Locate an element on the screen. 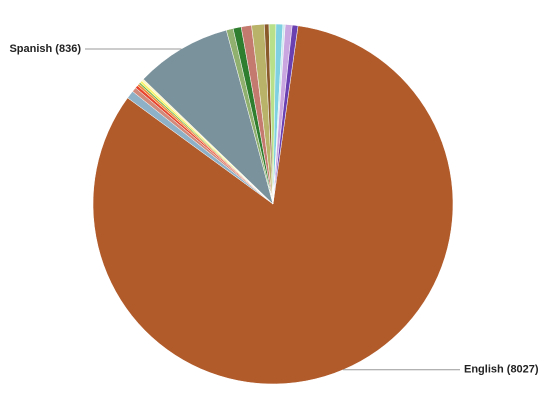  slice-label: English (8027) is located at coordinates (501, 370).